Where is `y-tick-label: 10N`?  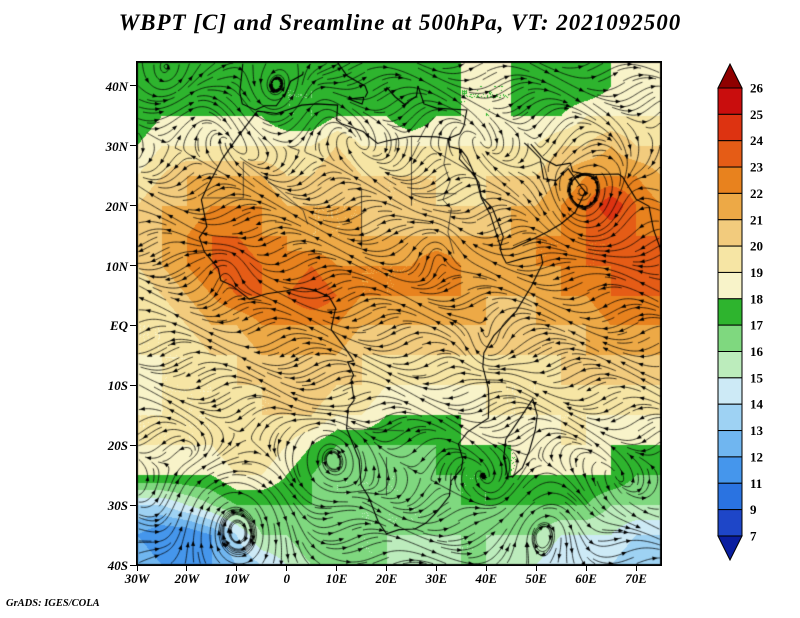
y-tick-label: 10N is located at coordinates (116, 266).